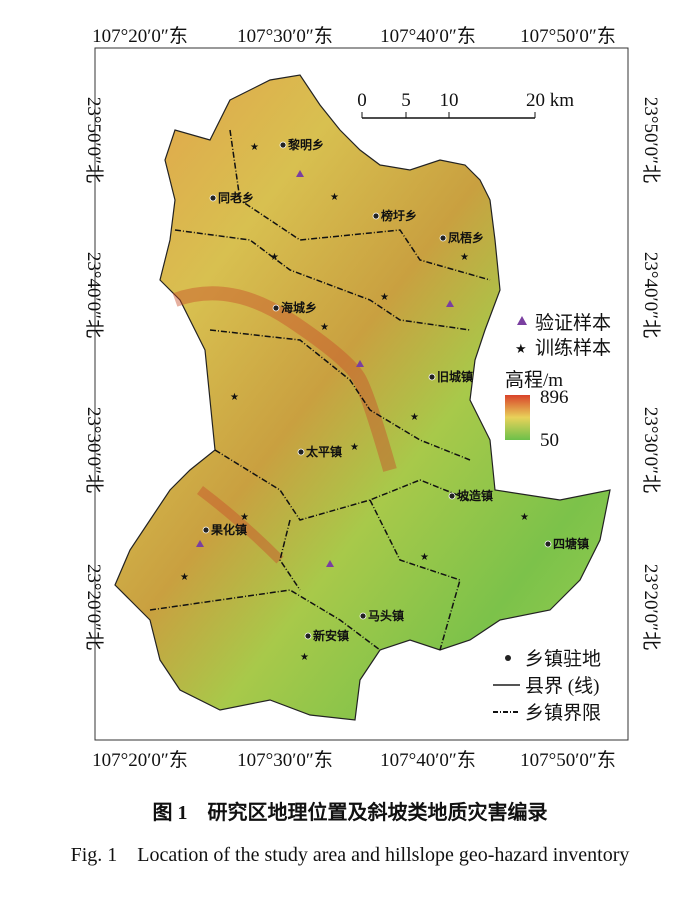 This screenshot has width=700, height=903. What do you see at coordinates (568, 760) in the screenshot?
I see `bottom-label: 107°50′0″东` at bounding box center [568, 760].